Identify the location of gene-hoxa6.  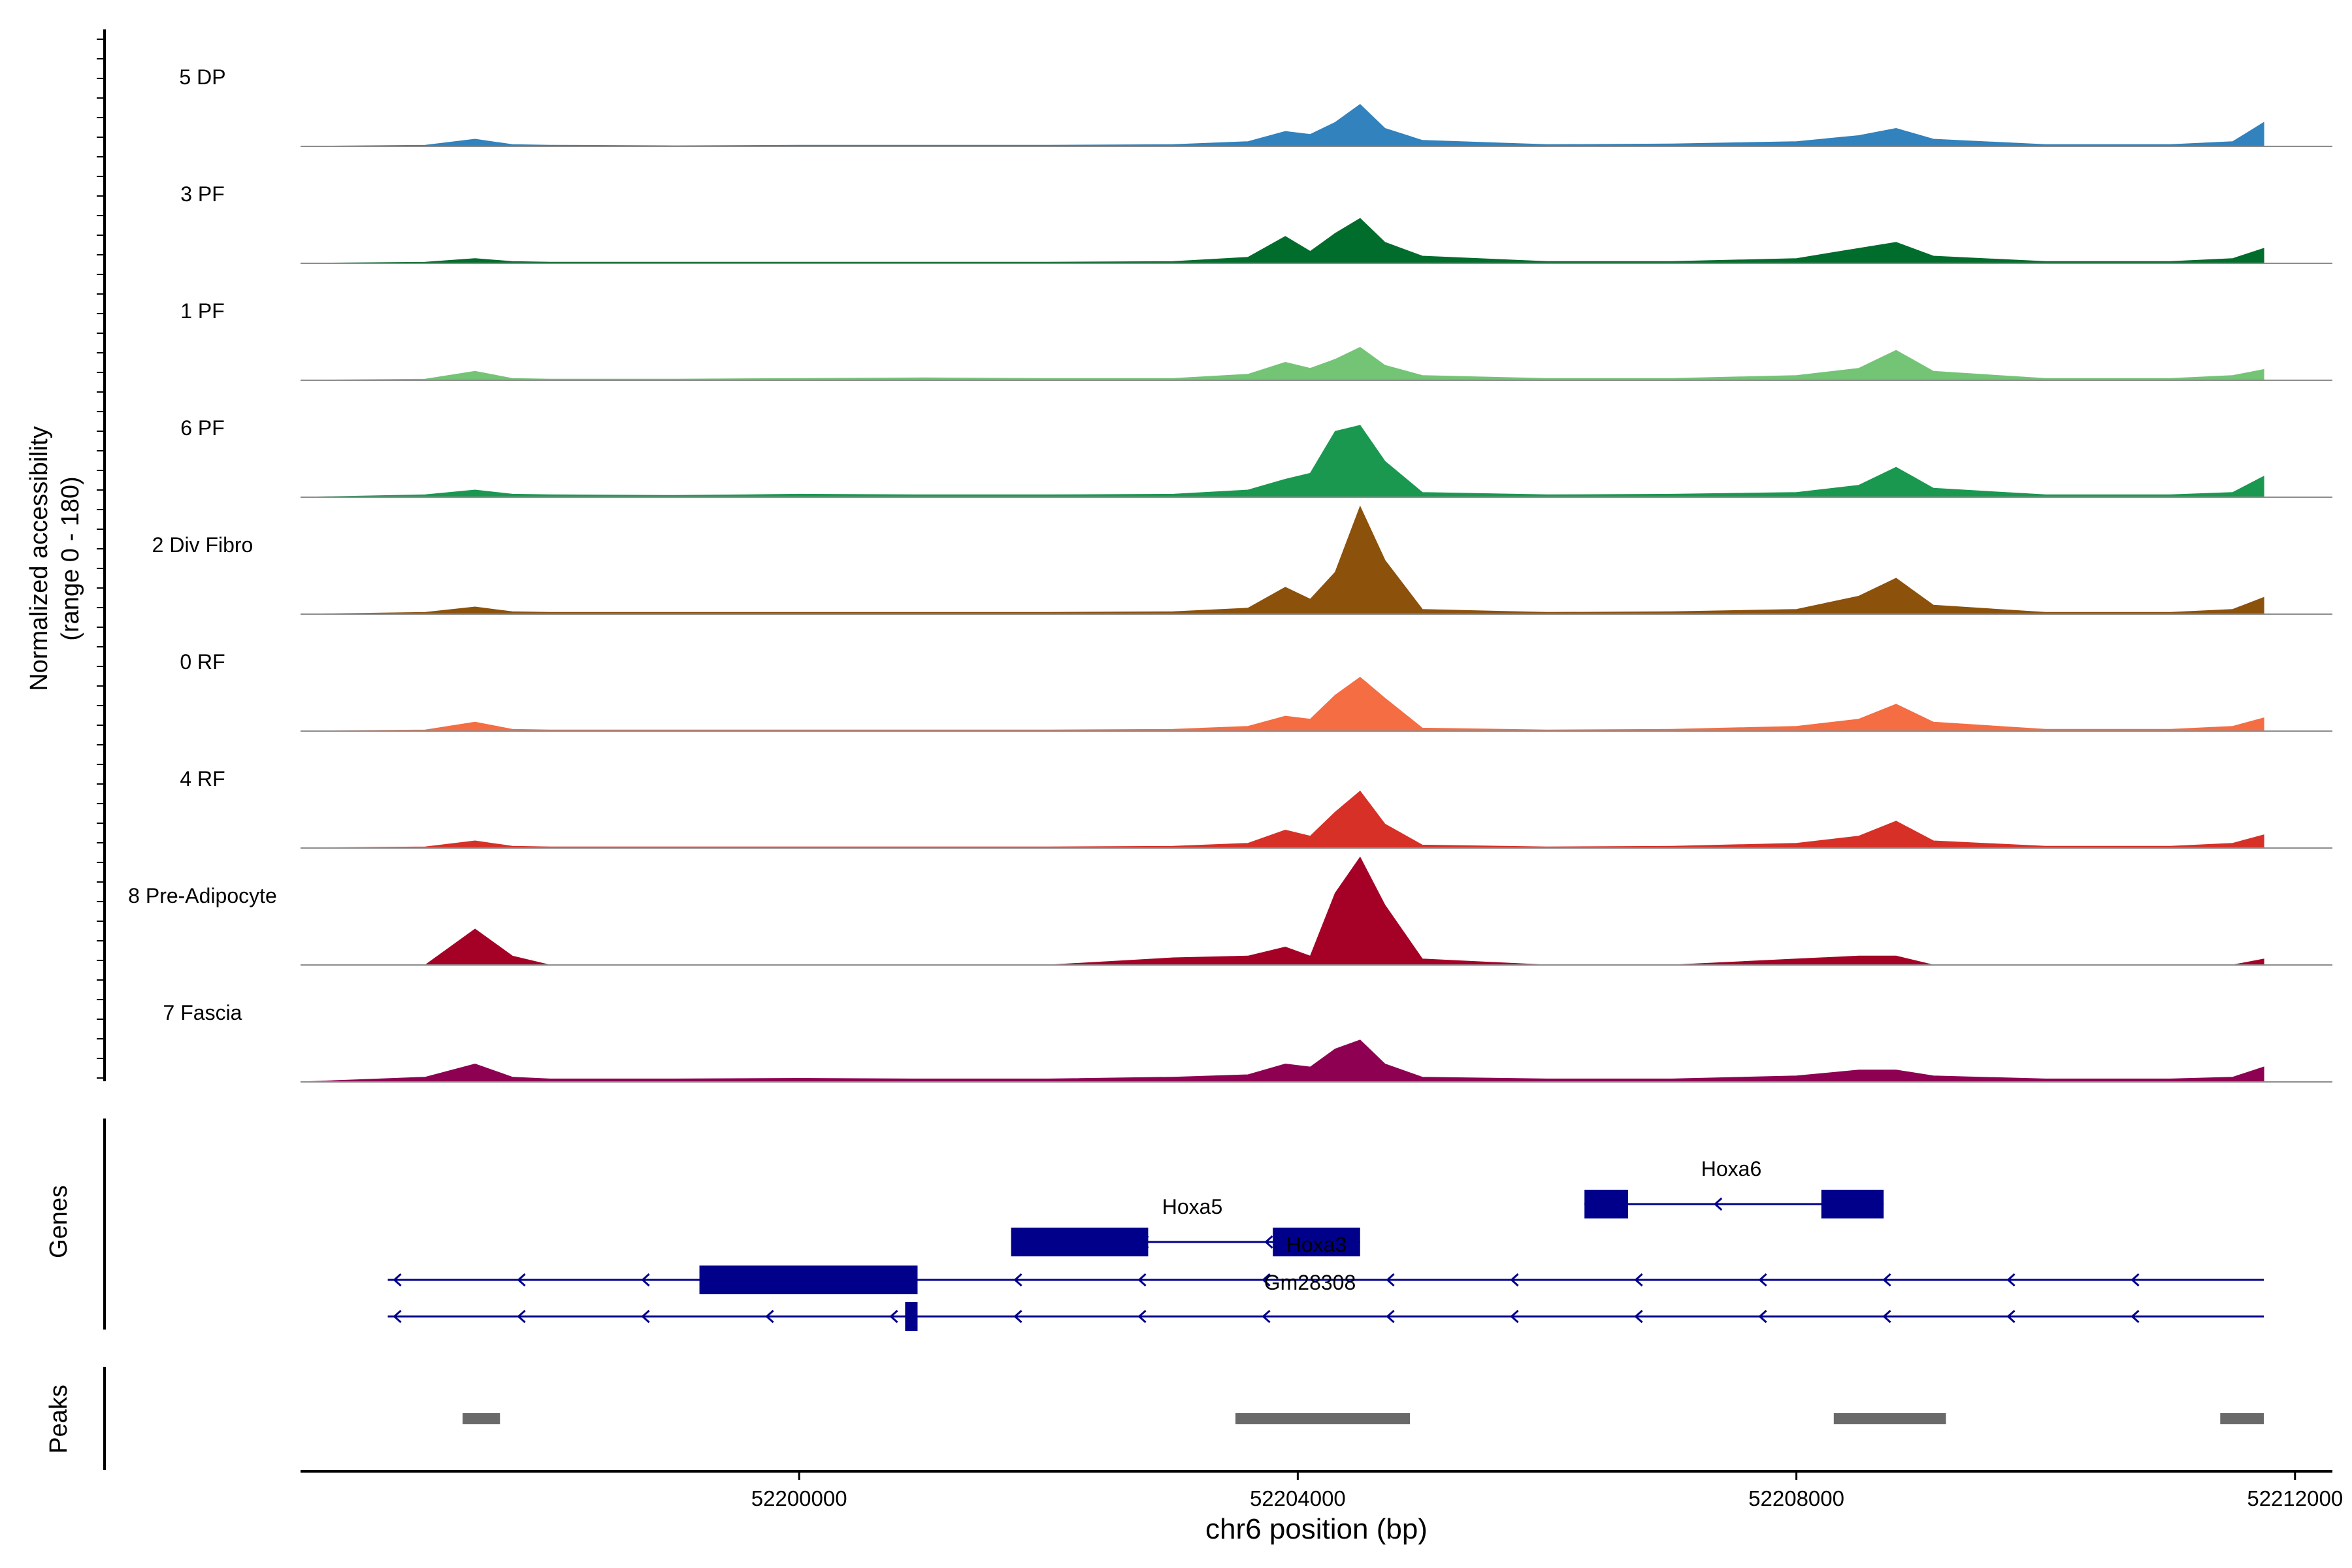
(1734, 1204).